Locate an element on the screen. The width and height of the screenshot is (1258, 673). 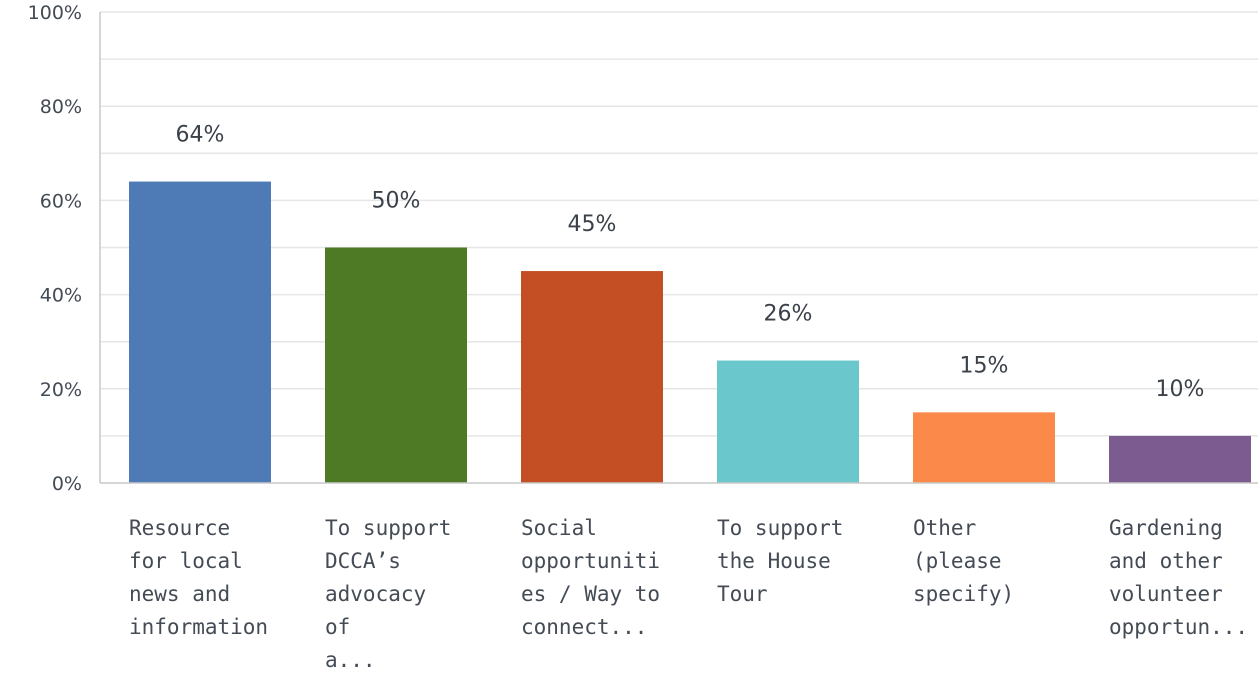
x-tick-label-line: and other is located at coordinates (1166, 561).